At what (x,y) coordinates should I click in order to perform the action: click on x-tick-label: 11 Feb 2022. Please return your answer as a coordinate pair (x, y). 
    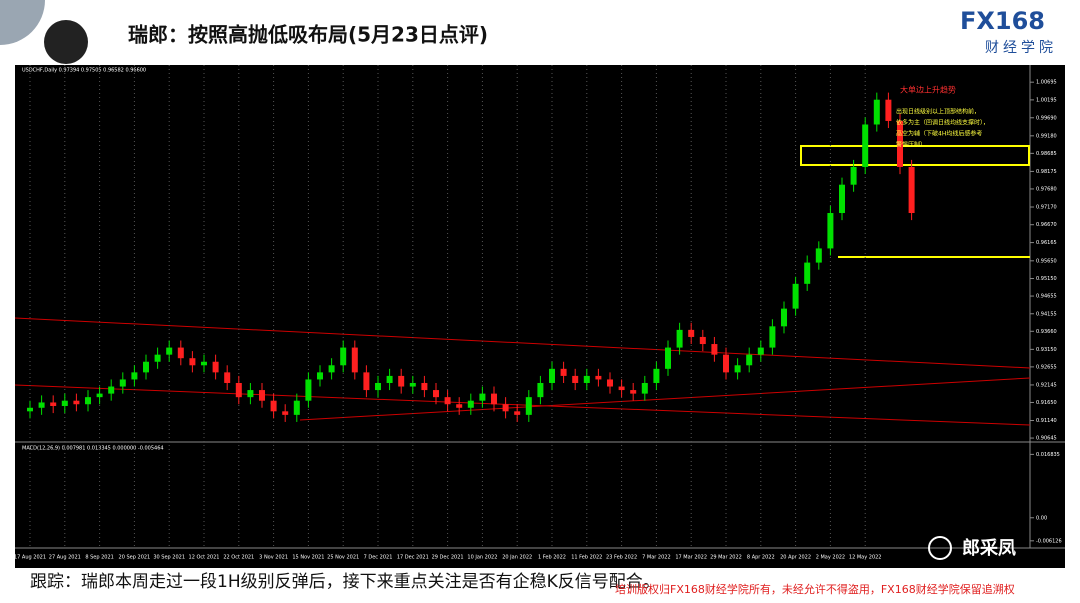
    Looking at the image, I should click on (586, 558).